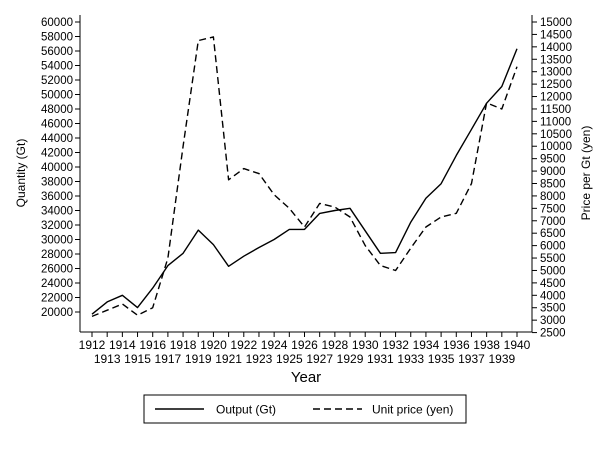 This screenshot has width=610, height=449. I want to click on left-tick-label: 46000, so click(57, 125).